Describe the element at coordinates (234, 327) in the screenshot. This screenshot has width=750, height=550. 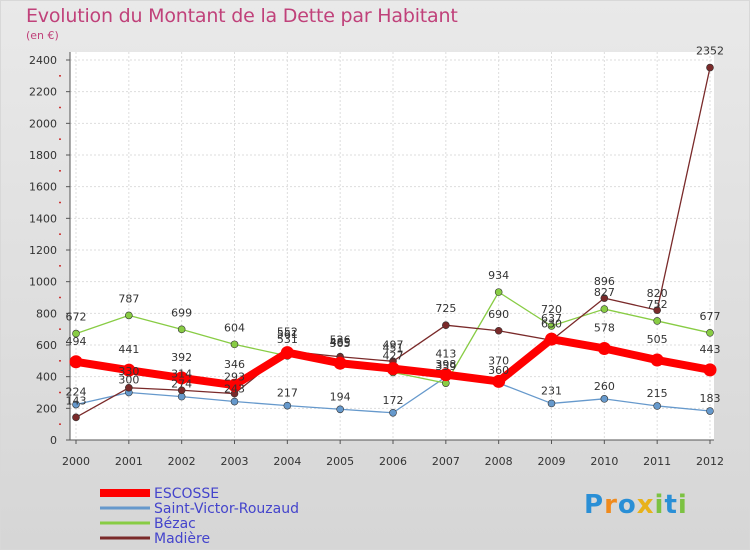
I see `data-label: 604` at that location.